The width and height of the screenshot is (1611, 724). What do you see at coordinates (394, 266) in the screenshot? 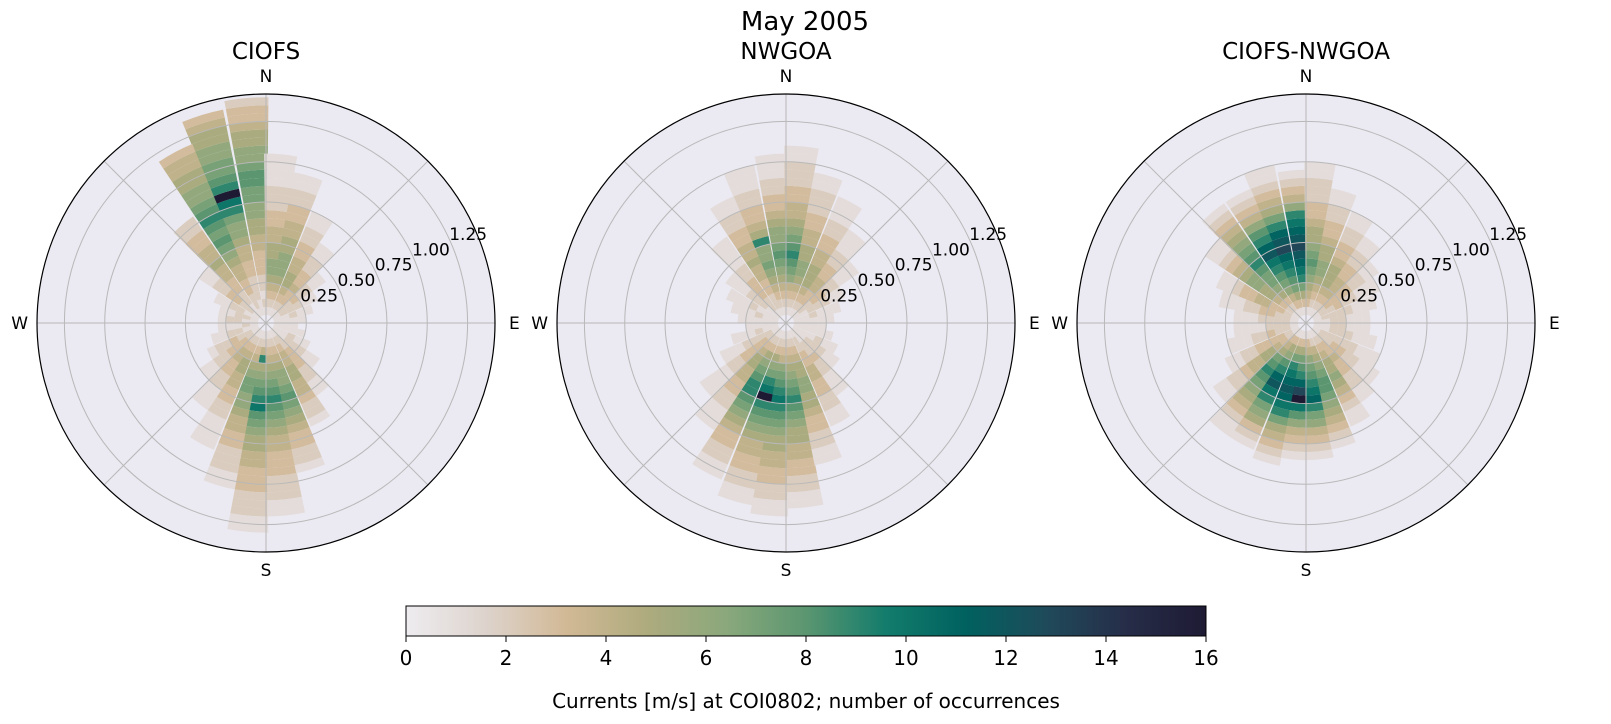
I see `radial-tick-label: 0.75` at bounding box center [394, 266].